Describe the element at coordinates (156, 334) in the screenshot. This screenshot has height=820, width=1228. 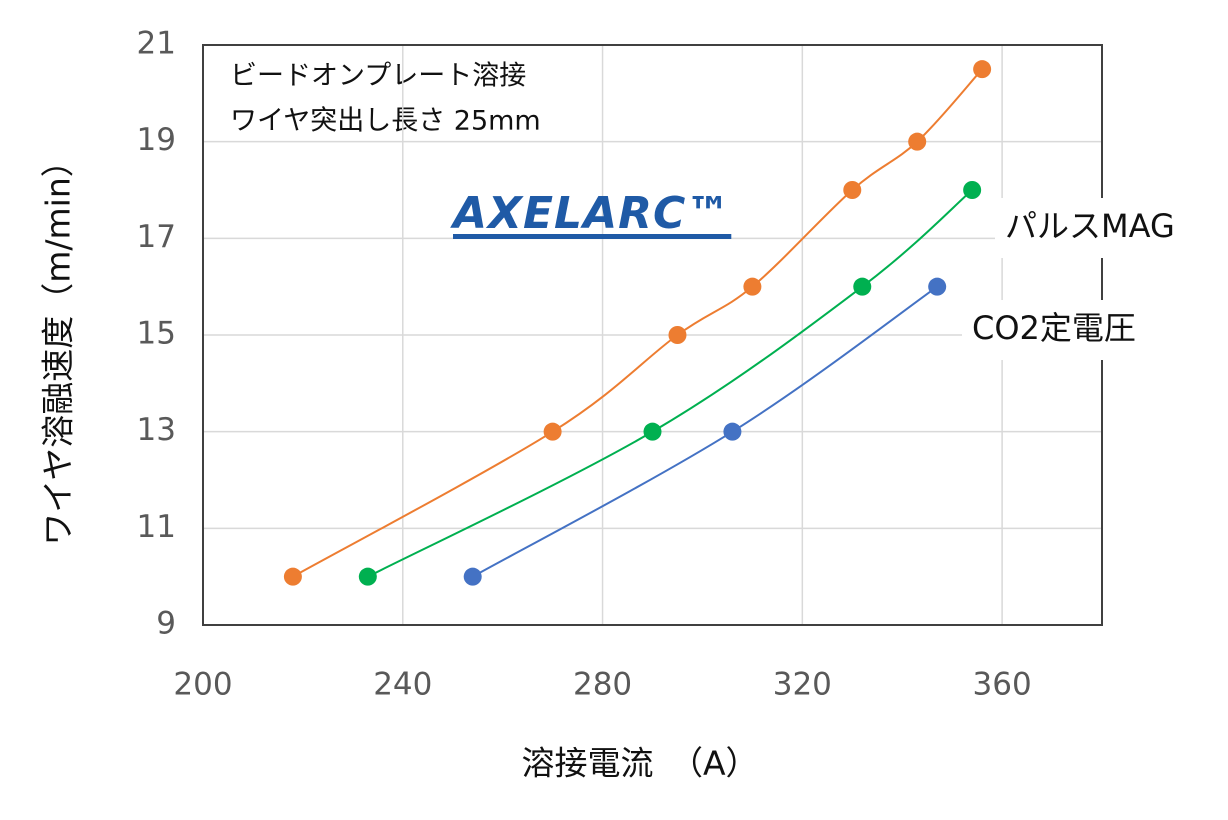
I see `y-tick-label: 15` at that location.